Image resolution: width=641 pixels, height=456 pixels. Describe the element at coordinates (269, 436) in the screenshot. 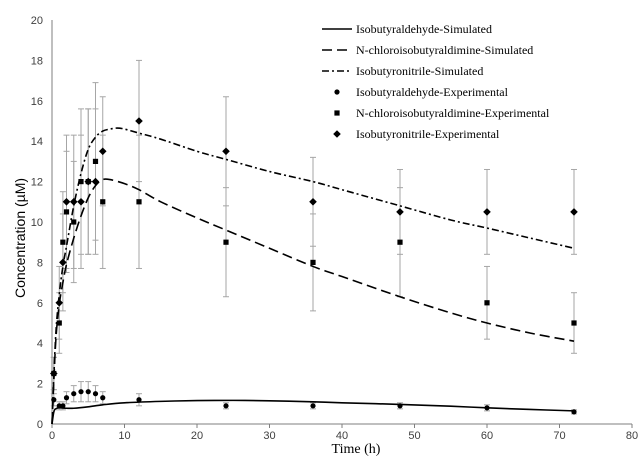

I see `x-tick-label: 30` at that location.